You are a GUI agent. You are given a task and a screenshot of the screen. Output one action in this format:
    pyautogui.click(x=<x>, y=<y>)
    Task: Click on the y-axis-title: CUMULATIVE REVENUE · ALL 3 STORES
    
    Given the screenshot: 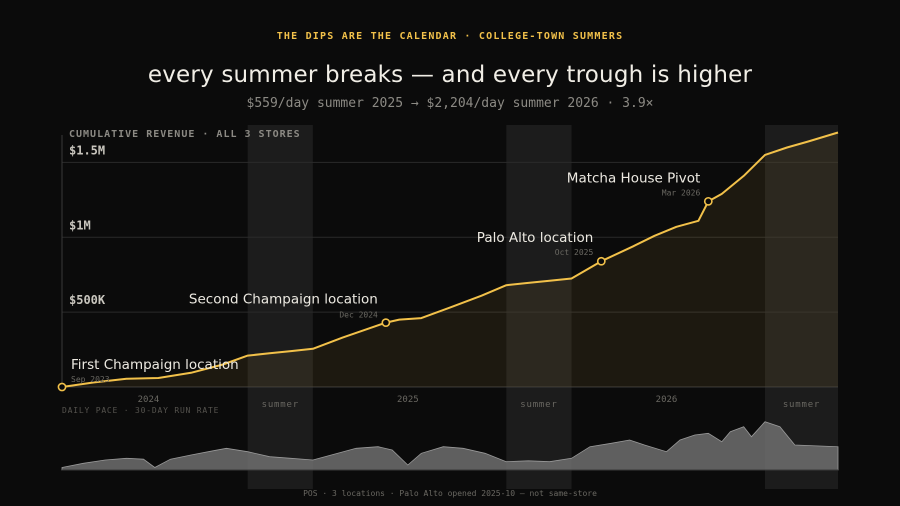 What is the action you would take?
    pyautogui.click(x=185, y=134)
    